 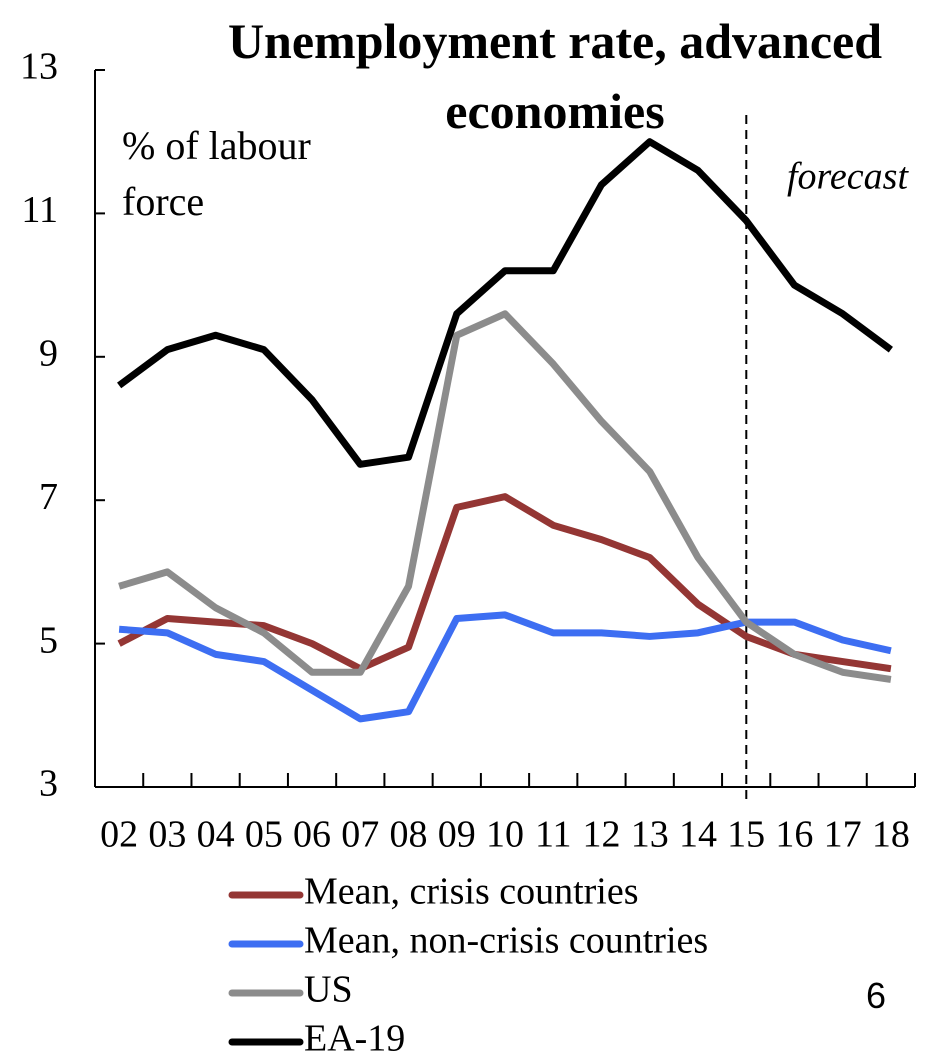 I want to click on x-tick-label: 09, so click(x=457, y=835).